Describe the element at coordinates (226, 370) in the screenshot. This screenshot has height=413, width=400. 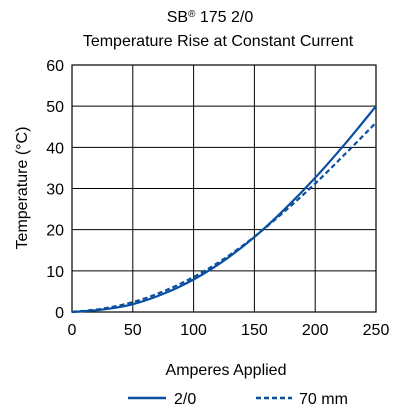
I see `x-axis-label: Amperes Applied` at that location.